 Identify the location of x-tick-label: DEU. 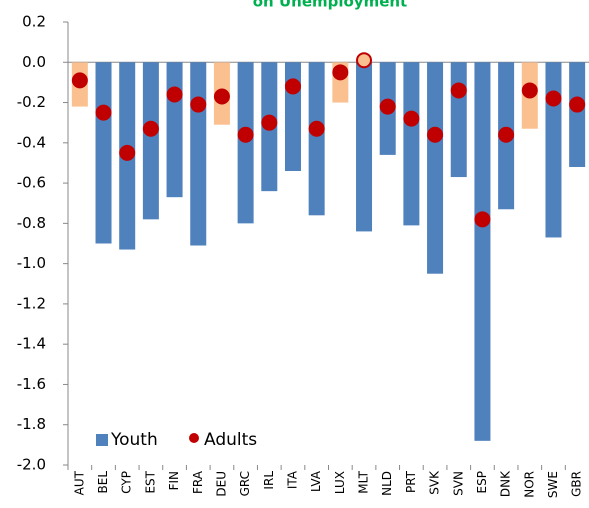
(221, 484).